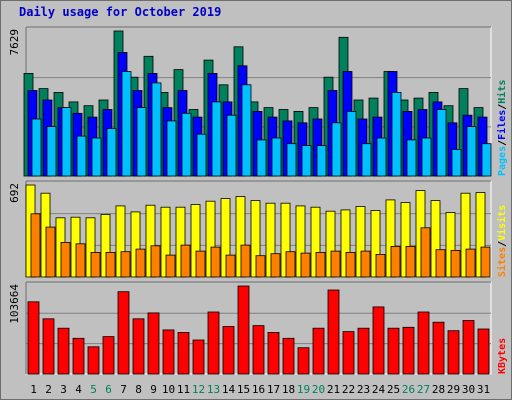 This screenshot has height=400, width=512. I want to click on x-tick-label-day-31: 31, so click(483, 389).